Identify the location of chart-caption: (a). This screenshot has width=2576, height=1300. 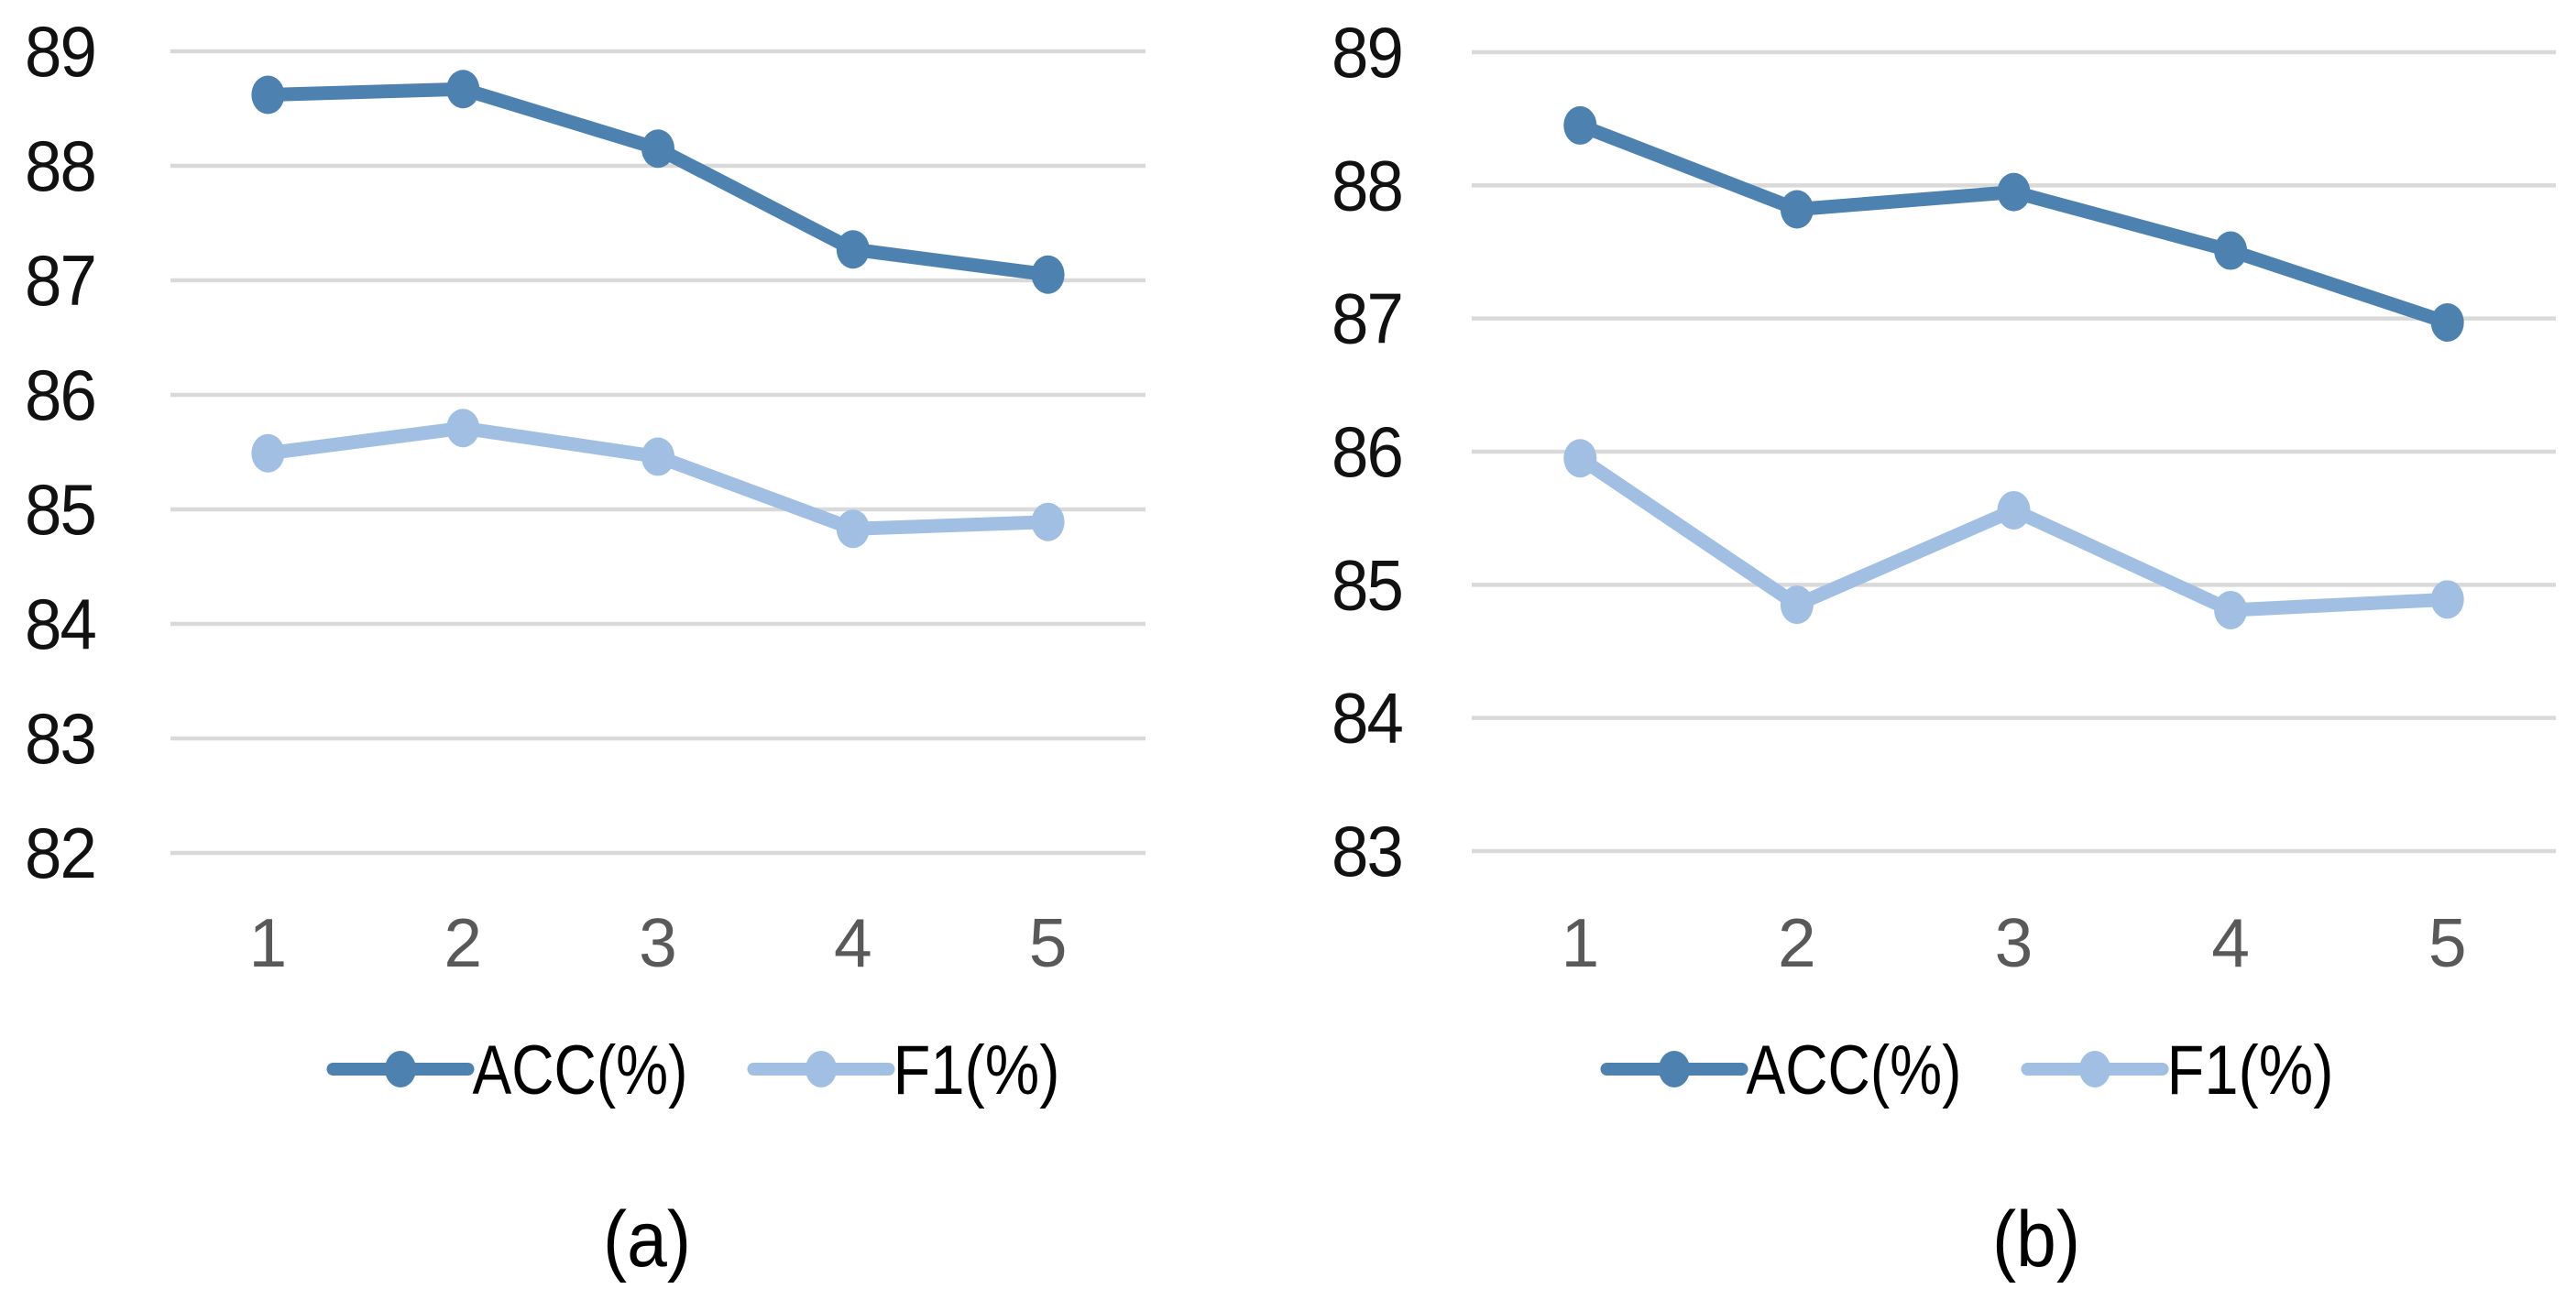
(647, 1240).